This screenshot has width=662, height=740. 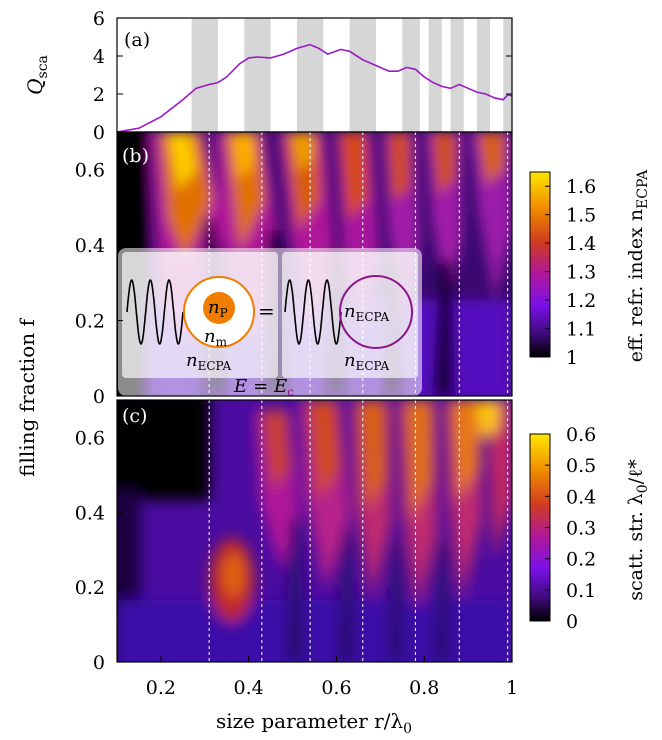 I want to click on panel-a: 0 2 4 6 (a) Qsca, so click(x=268, y=76).